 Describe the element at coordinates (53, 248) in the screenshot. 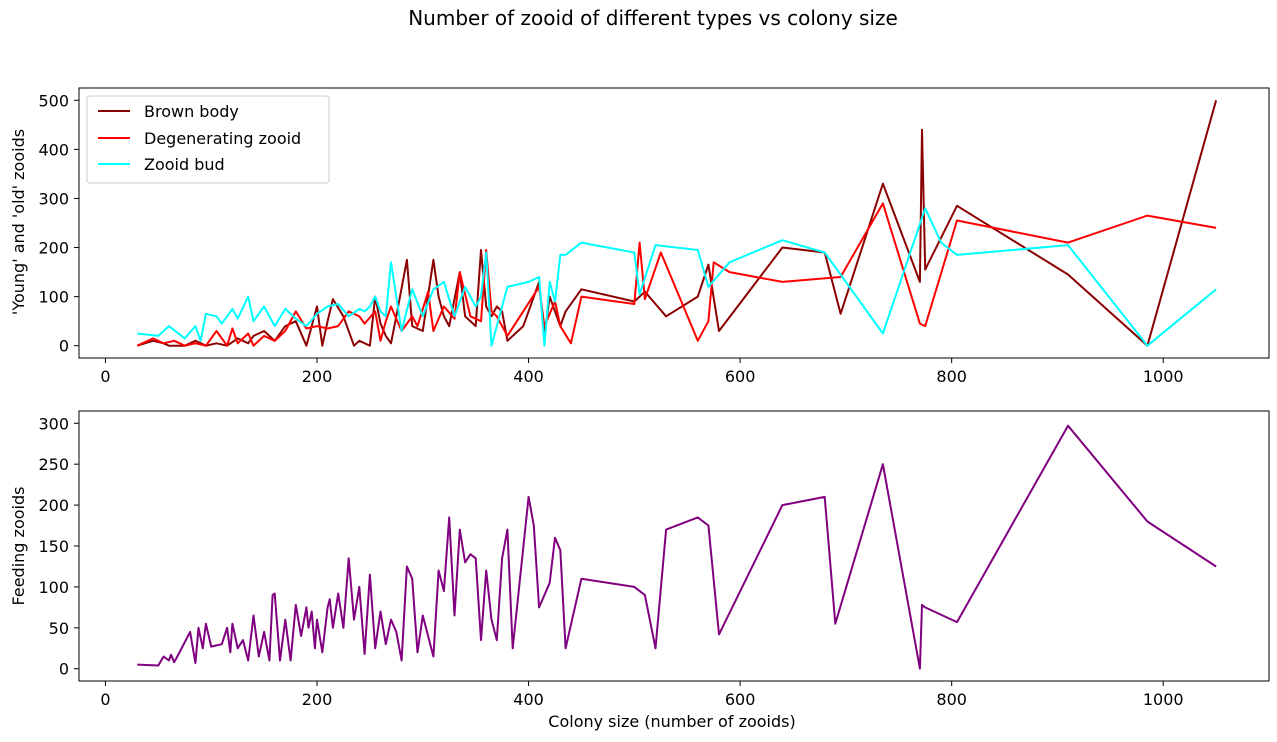

I see `top-y-tick-label: 200` at that location.